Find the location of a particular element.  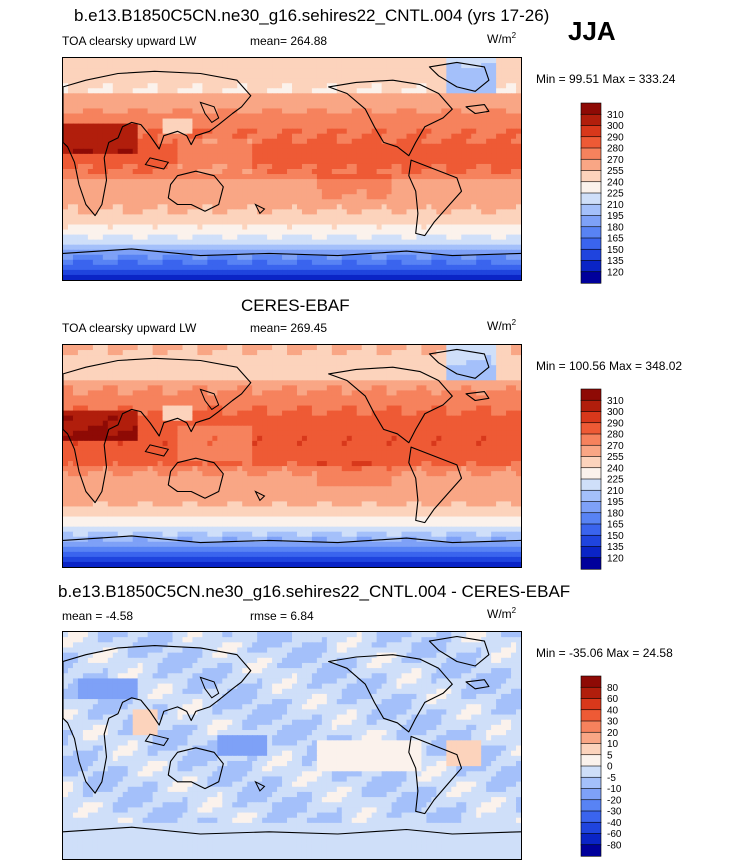

colorbar-tick-label: -5 is located at coordinates (611, 778).